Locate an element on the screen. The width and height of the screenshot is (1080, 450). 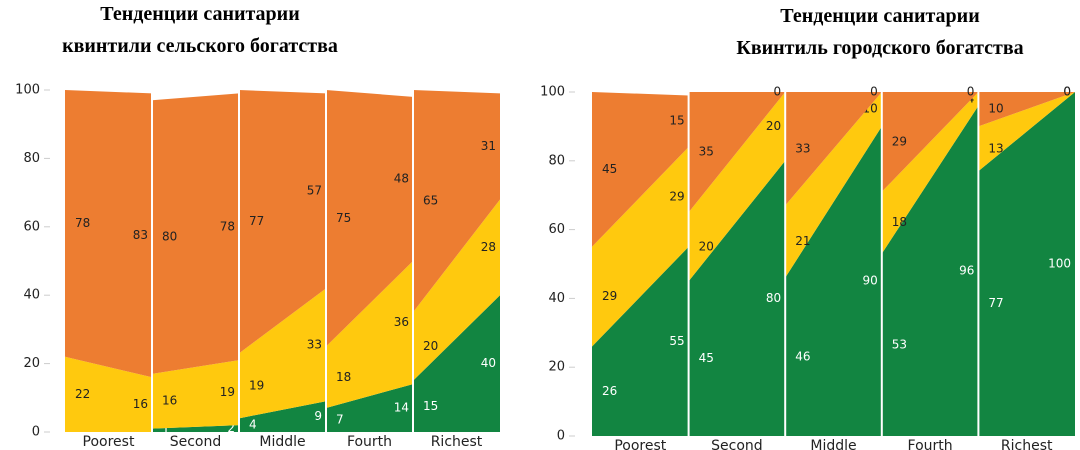
data-label: 90 is located at coordinates (870, 281).